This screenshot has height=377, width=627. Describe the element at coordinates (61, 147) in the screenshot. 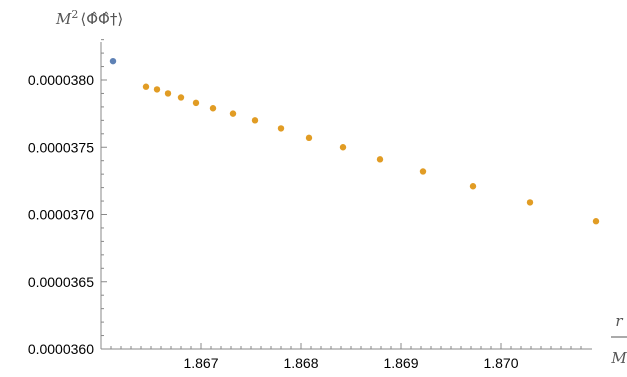

I see `y-tick-label: 0.0000375` at that location.